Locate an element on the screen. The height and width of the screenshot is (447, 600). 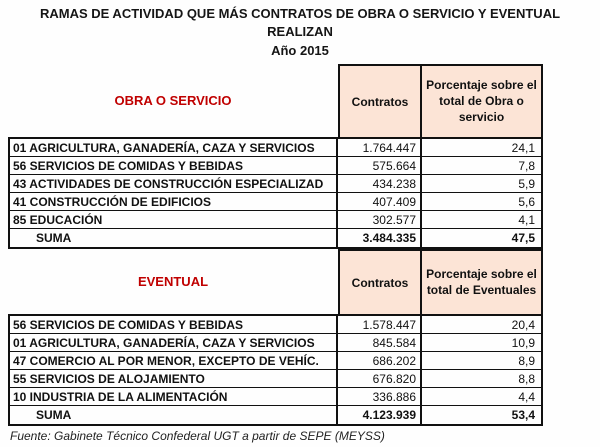
title-line-2: REALIZAN is located at coordinates (300, 32).